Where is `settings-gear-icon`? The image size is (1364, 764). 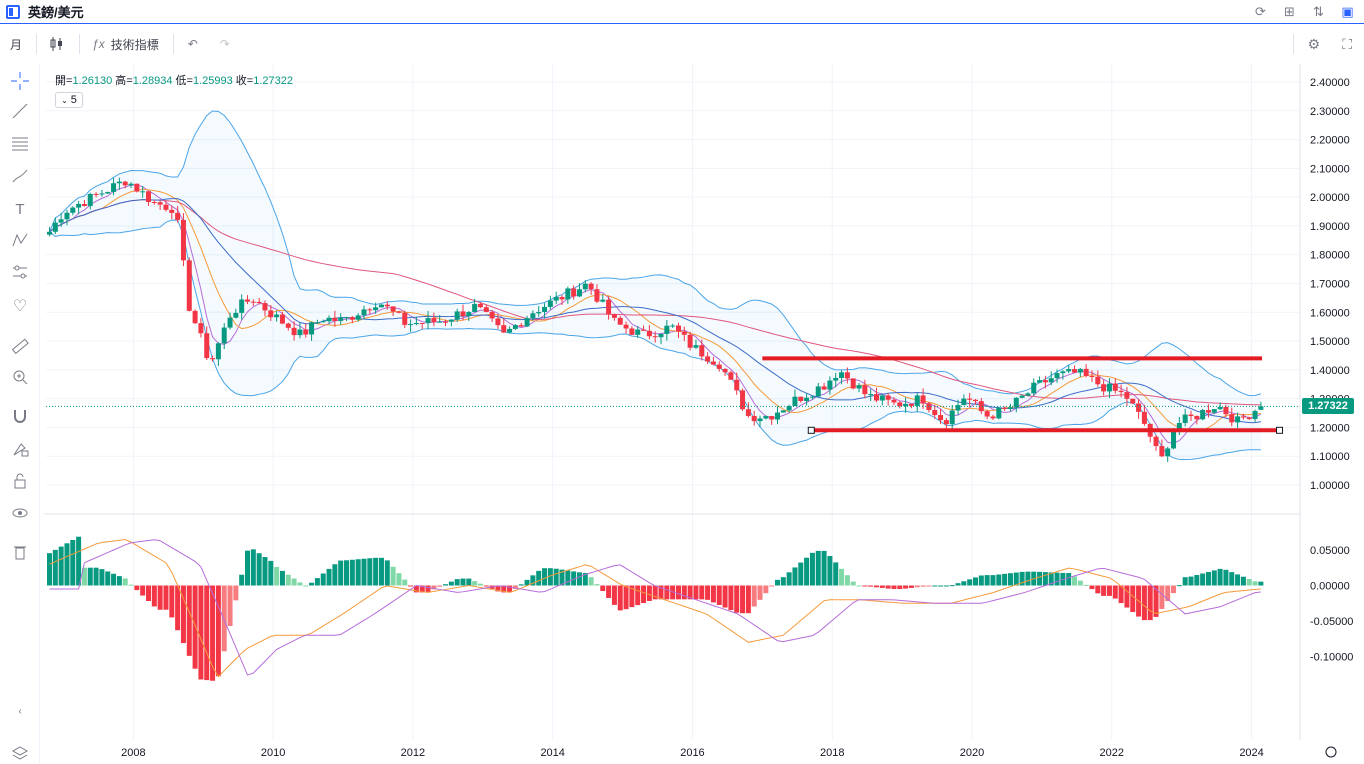 settings-gear-icon is located at coordinates (1331, 752).